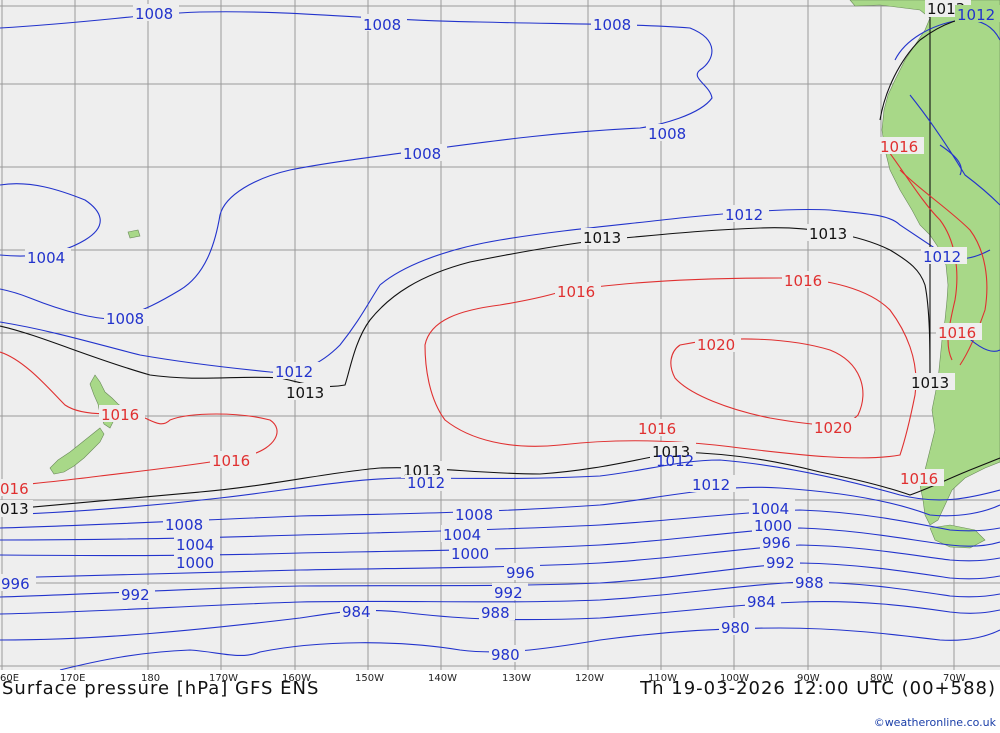 This screenshot has height=733, width=1000. What do you see at coordinates (14, 489) in the screenshot?
I see `isobar-label: 016` at bounding box center [14, 489].